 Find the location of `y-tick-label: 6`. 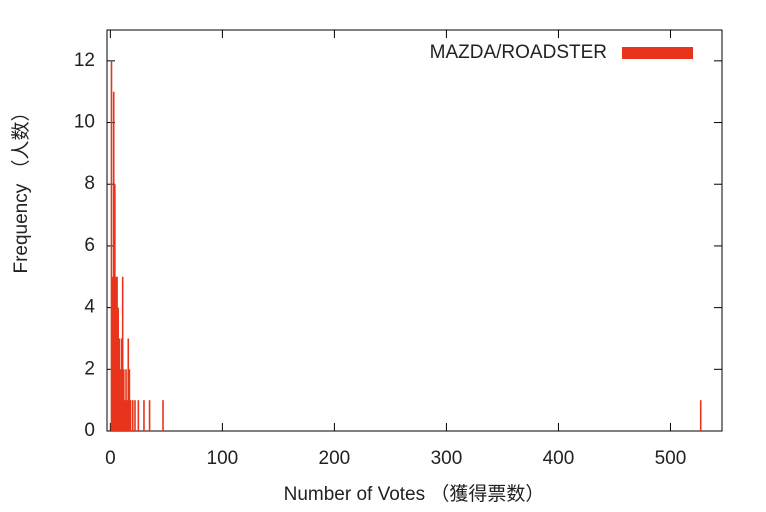

y-tick-label: 6 is located at coordinates (89, 245).